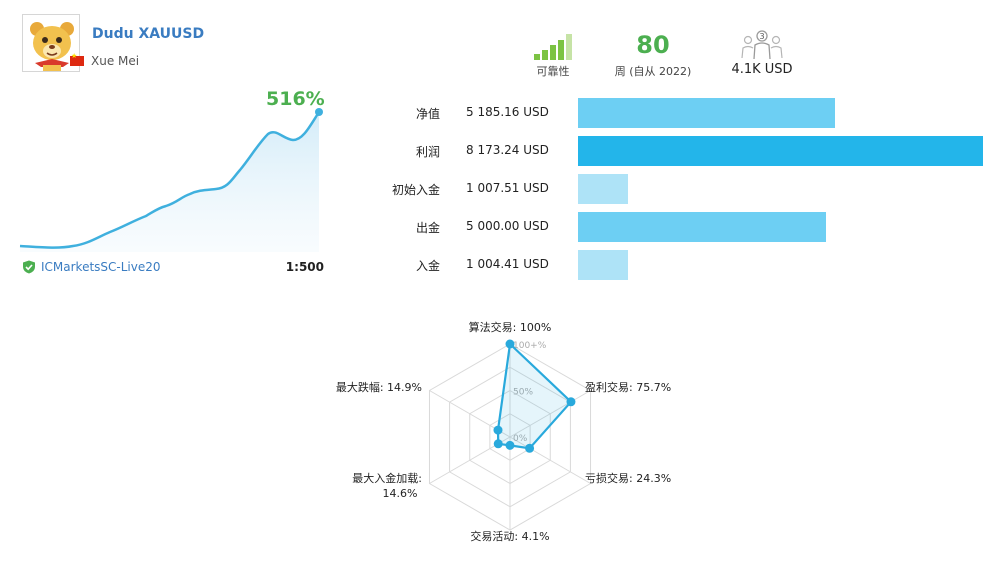 This screenshot has width=1000, height=575. I want to click on metric-row-equity: 净值 5 185.16 USD, so click(680, 113).